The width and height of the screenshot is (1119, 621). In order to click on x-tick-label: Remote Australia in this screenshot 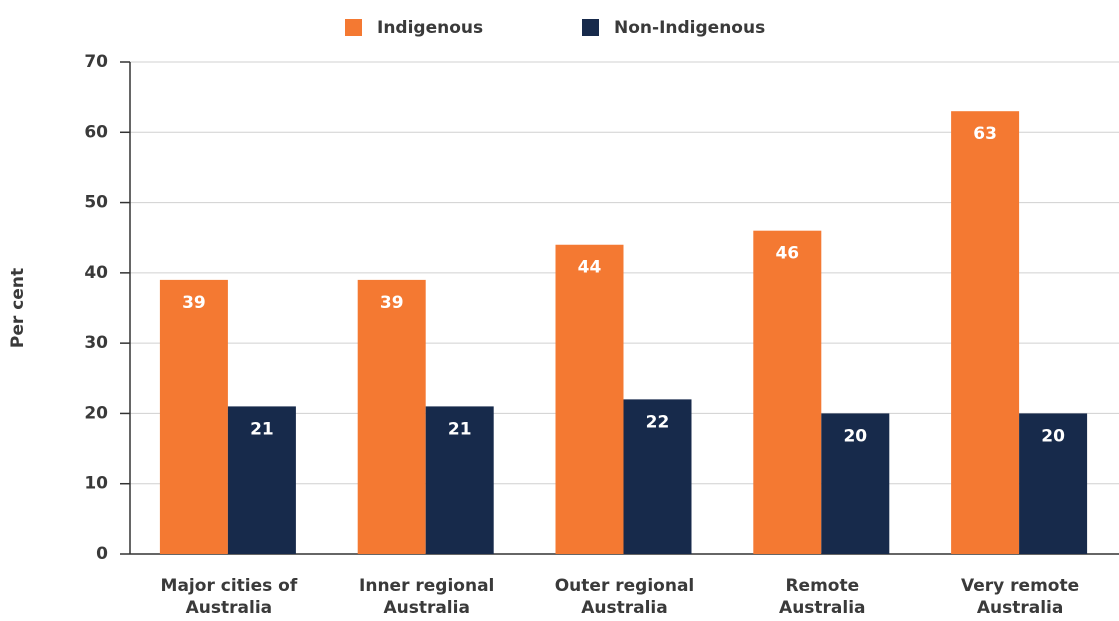, I will do `click(822, 597)`.